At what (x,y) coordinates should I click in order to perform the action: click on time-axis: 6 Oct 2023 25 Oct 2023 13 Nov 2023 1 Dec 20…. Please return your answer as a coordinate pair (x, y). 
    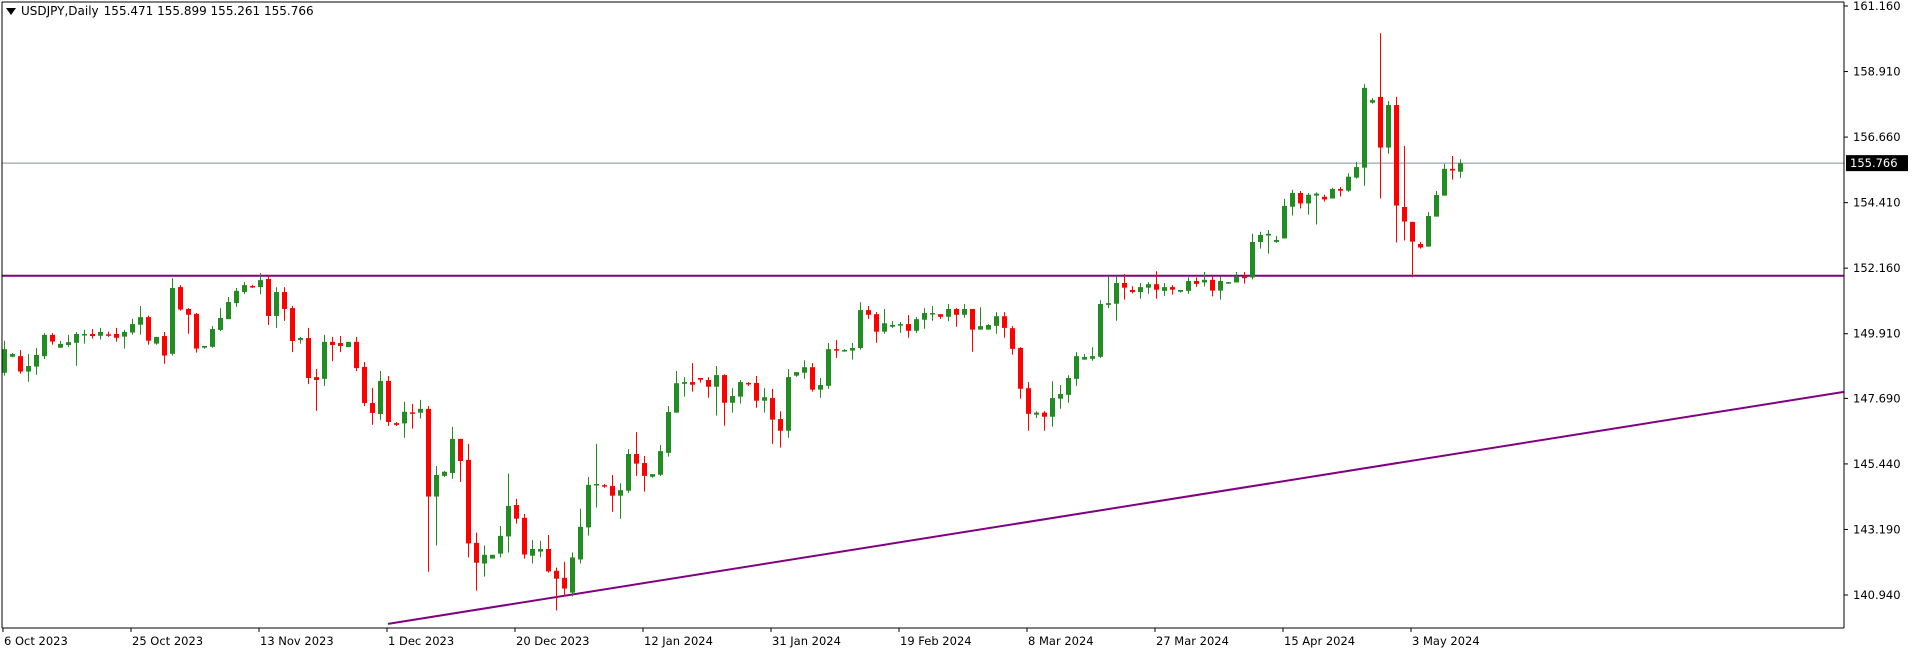
    Looking at the image, I should click on (741, 638).